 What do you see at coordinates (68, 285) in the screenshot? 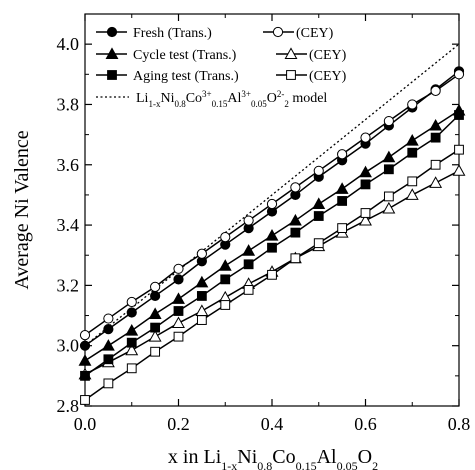
I see `y-tick-label: 3.2` at bounding box center [68, 285].